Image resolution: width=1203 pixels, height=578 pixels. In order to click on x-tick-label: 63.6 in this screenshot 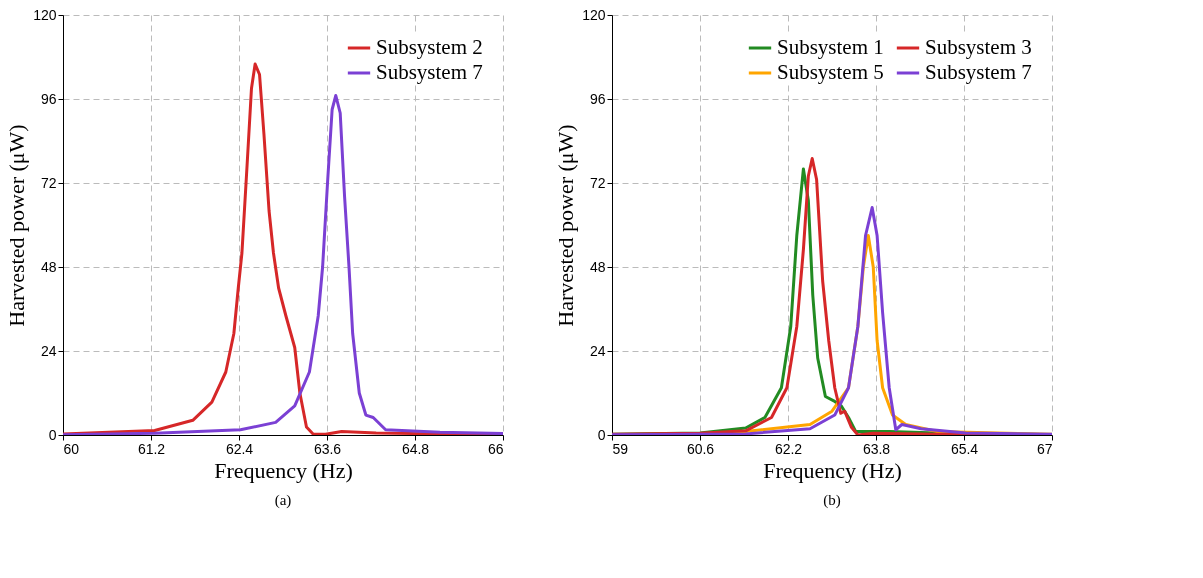, I will do `click(327, 448)`.